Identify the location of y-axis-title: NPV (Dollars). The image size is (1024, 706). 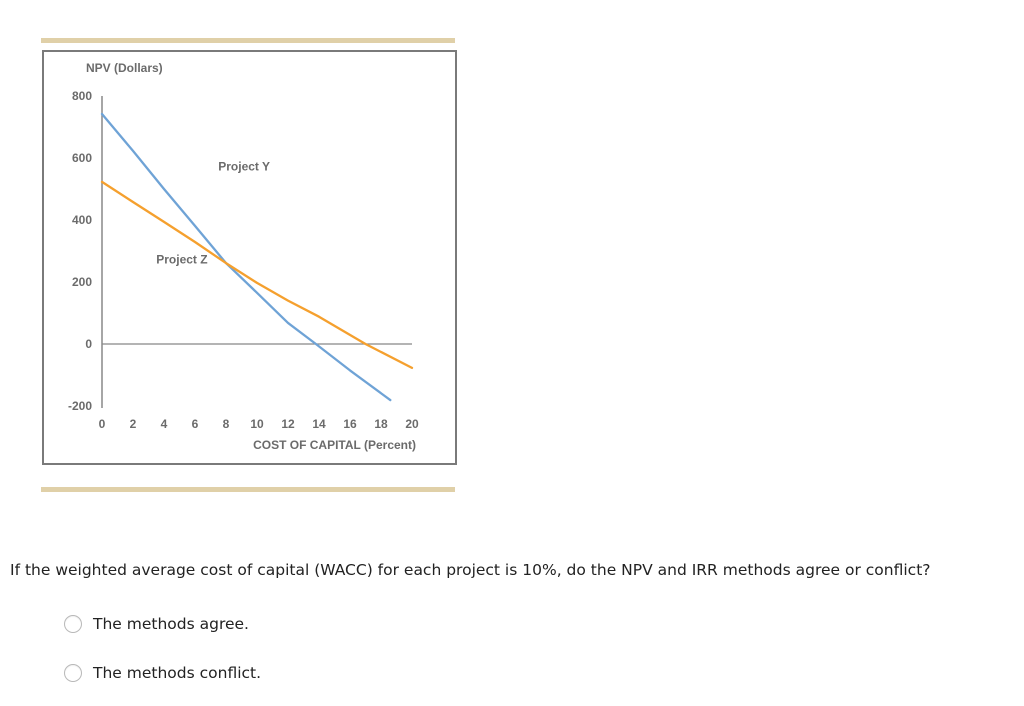
(124, 68).